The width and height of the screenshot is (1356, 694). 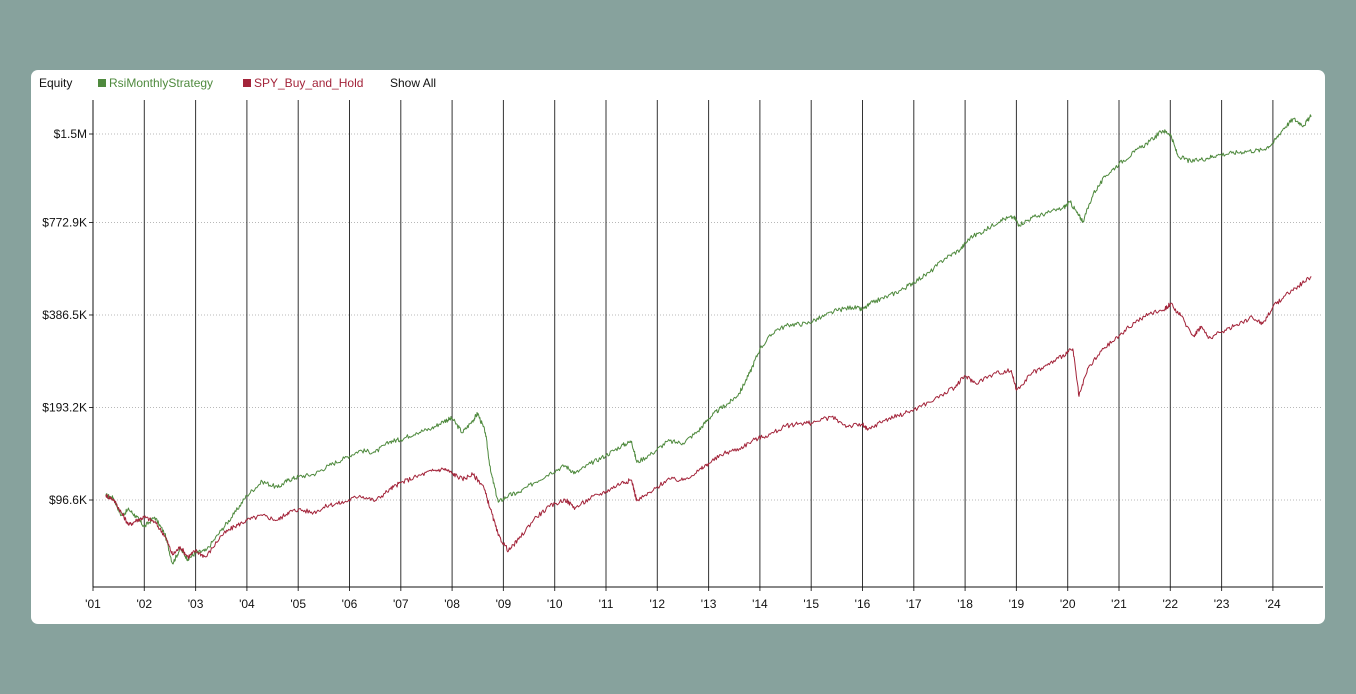 What do you see at coordinates (1273, 604) in the screenshot?
I see `x-tick-label: '24` at bounding box center [1273, 604].